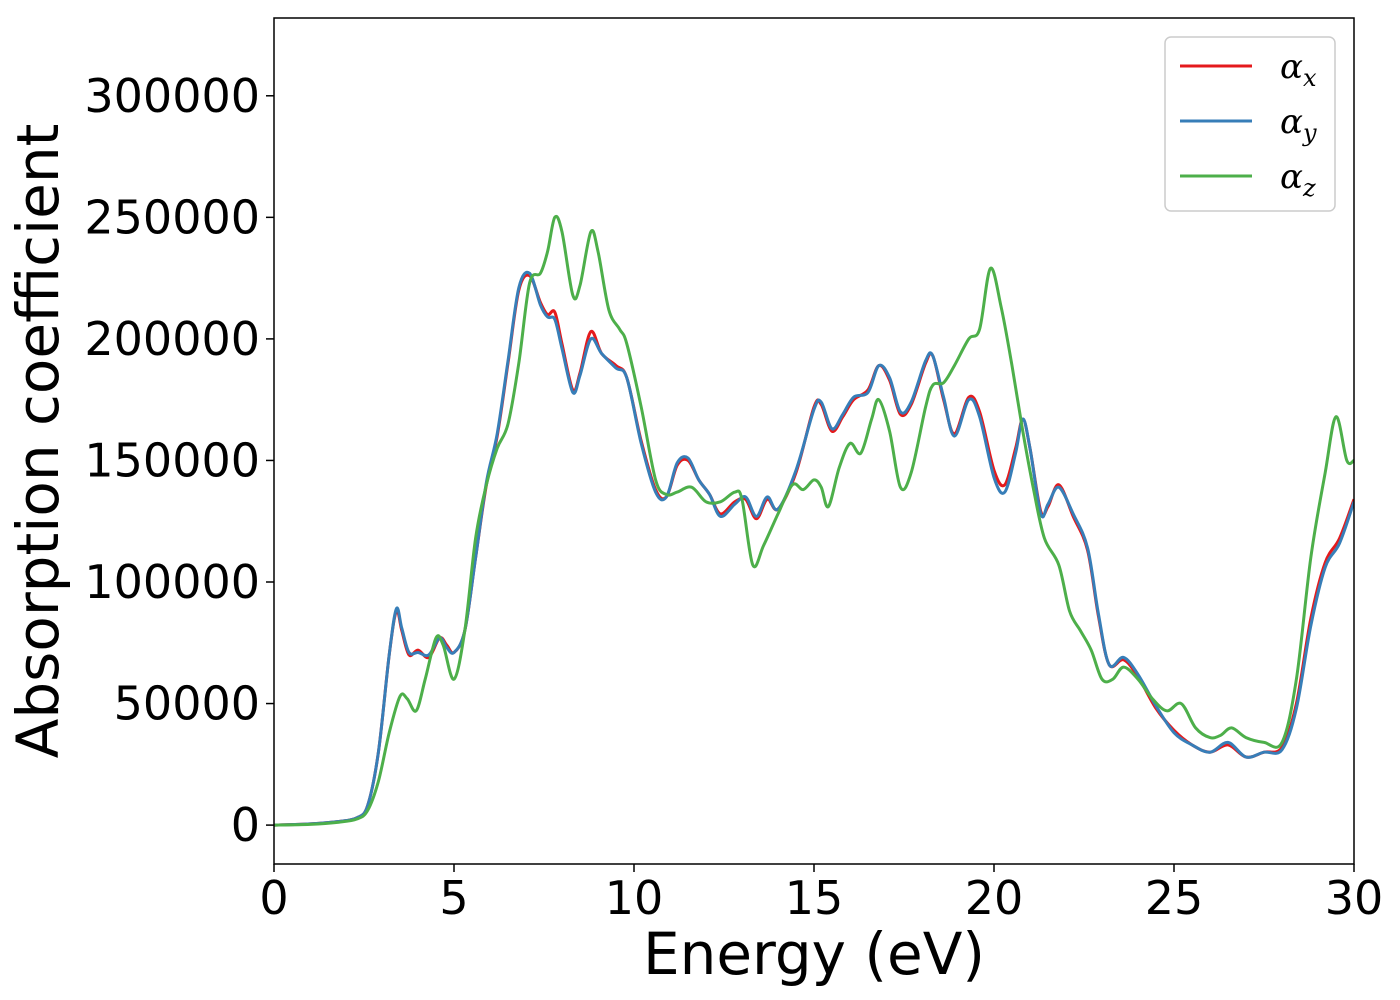 The height and width of the screenshot is (1000, 1400). Describe the element at coordinates (994, 898) in the screenshot. I see `x-tick-label: 20` at that location.